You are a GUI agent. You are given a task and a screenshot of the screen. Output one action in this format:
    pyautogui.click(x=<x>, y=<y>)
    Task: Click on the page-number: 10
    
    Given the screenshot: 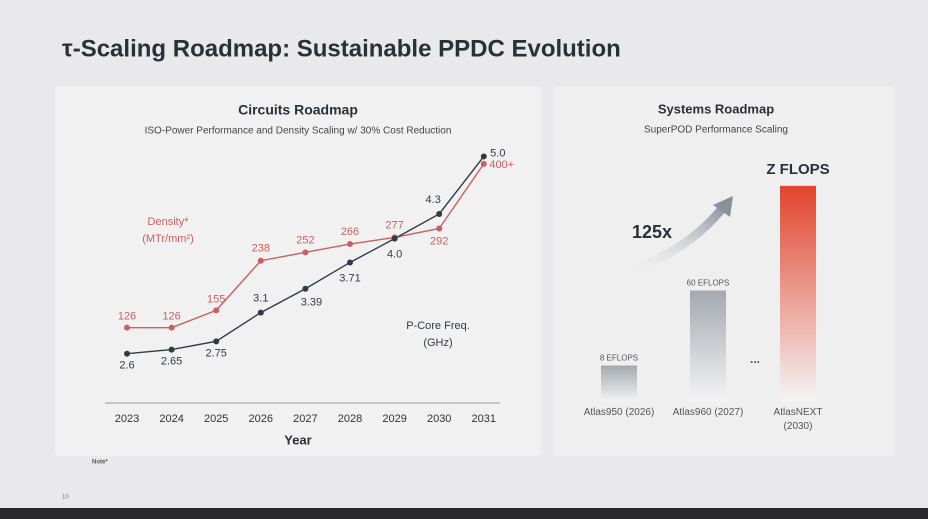 What is the action you would take?
    pyautogui.click(x=65, y=498)
    